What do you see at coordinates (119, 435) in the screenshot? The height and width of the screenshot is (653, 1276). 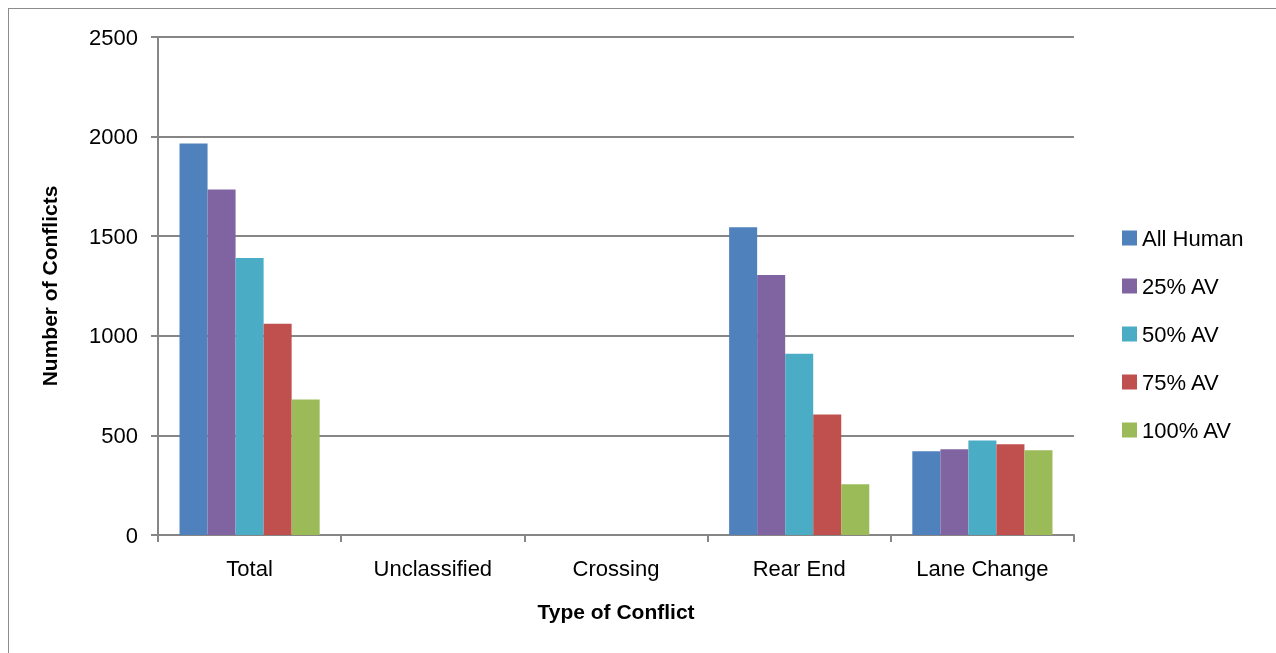 I see `y-tick-label: 500` at bounding box center [119, 435].